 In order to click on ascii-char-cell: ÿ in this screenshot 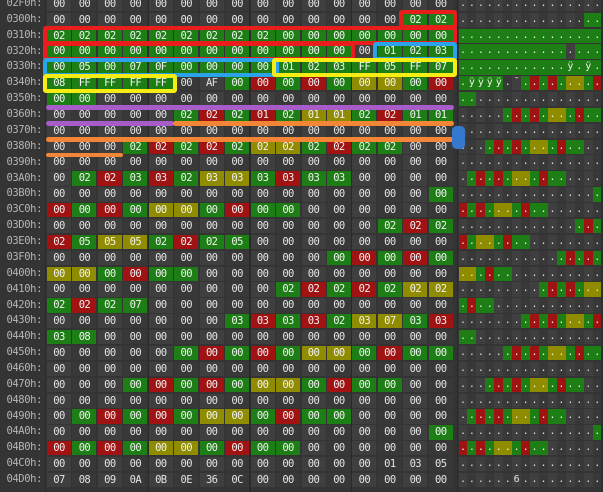, I will do `click(472, 83)`.